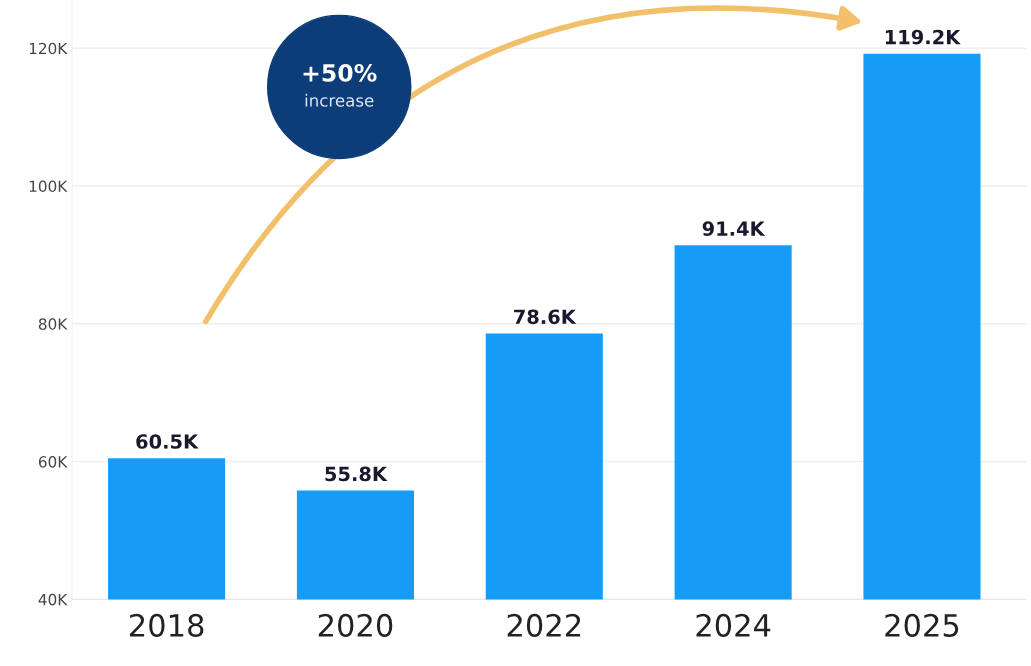  Describe the element at coordinates (53, 324) in the screenshot. I see `y-tick-label: 80K` at that location.